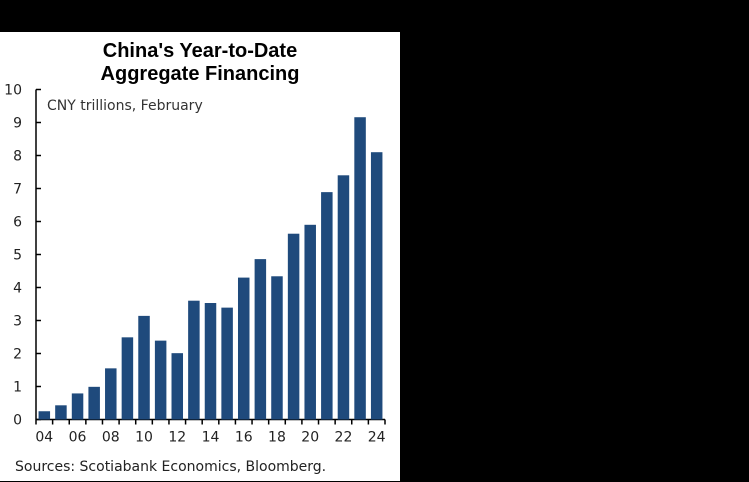 This screenshot has width=749, height=482. What do you see at coordinates (211, 438) in the screenshot?
I see `x-tick-label: 14` at bounding box center [211, 438].